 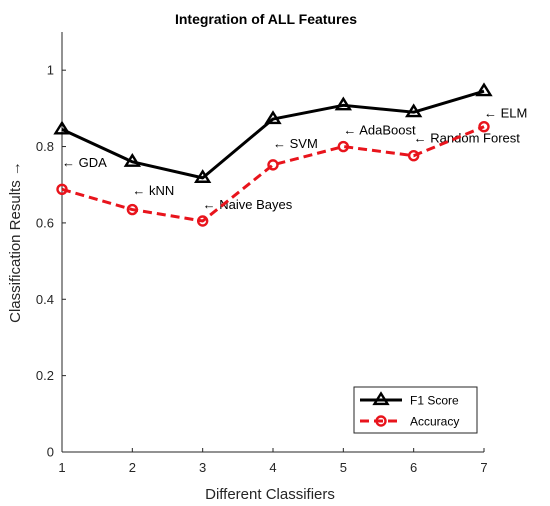 I want to click on annotation-label: ← SVM, so click(x=295, y=143).